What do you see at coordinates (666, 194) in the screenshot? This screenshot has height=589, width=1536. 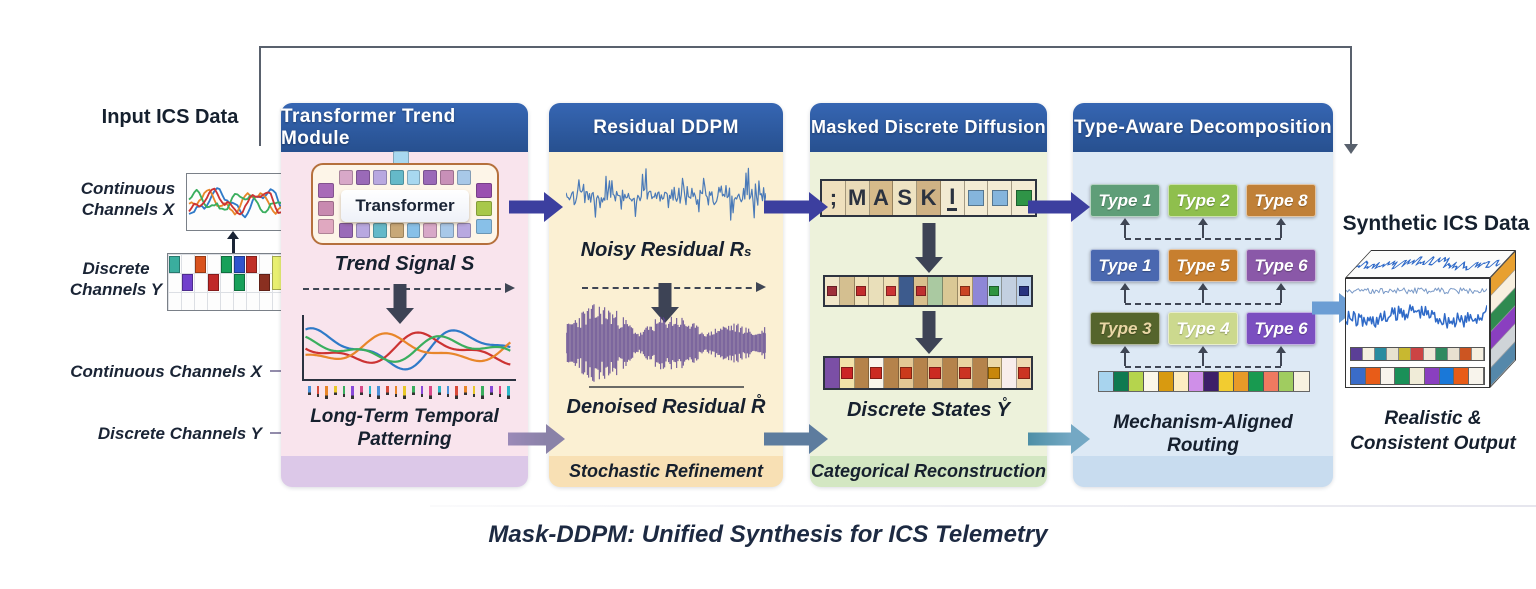 I see `noisy-residual-wave` at bounding box center [666, 194].